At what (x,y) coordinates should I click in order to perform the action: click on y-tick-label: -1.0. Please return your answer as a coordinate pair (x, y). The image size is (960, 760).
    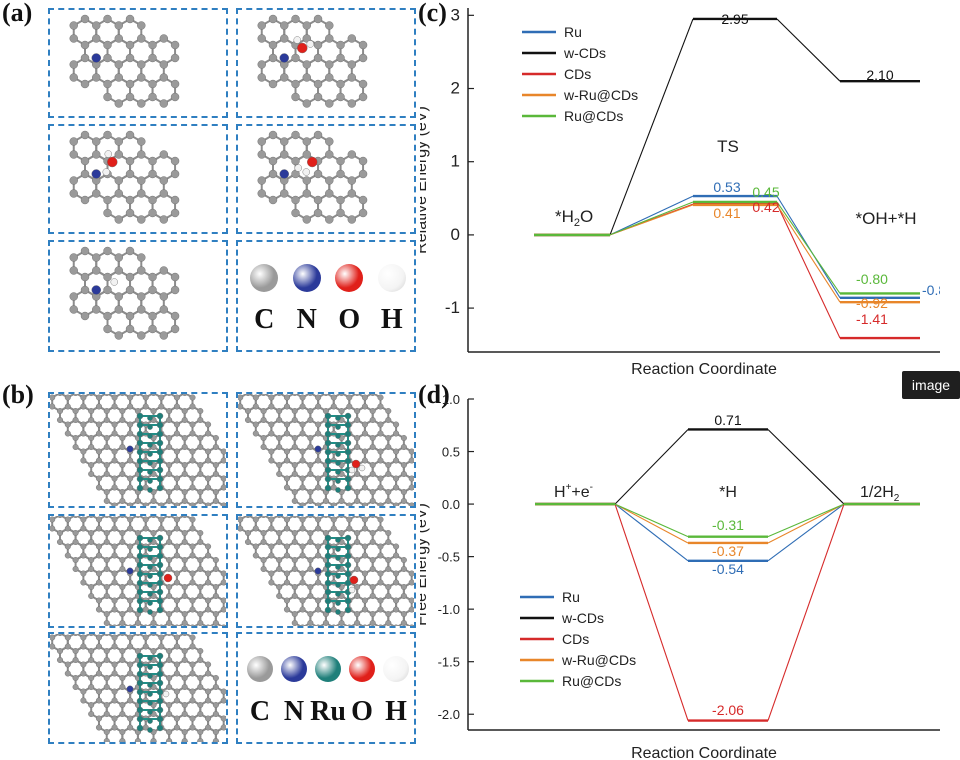
    Looking at the image, I should click on (449, 609).